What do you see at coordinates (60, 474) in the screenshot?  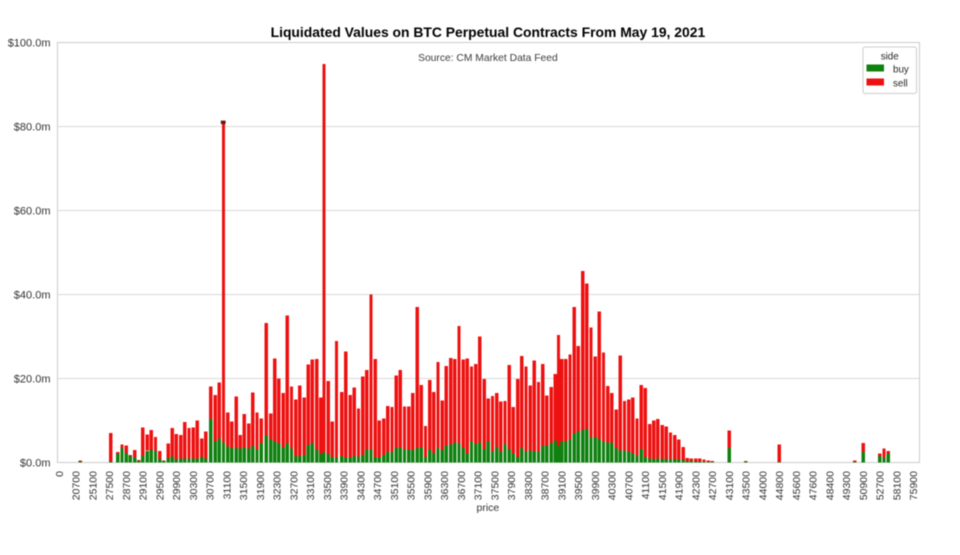 I see `svg-text: 0` at bounding box center [60, 474].